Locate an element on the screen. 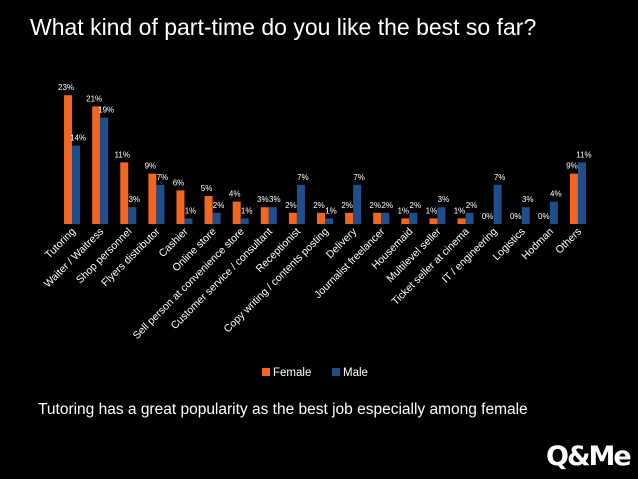 The width and height of the screenshot is (638, 479). data-label-female-12: 1% is located at coordinates (404, 210).